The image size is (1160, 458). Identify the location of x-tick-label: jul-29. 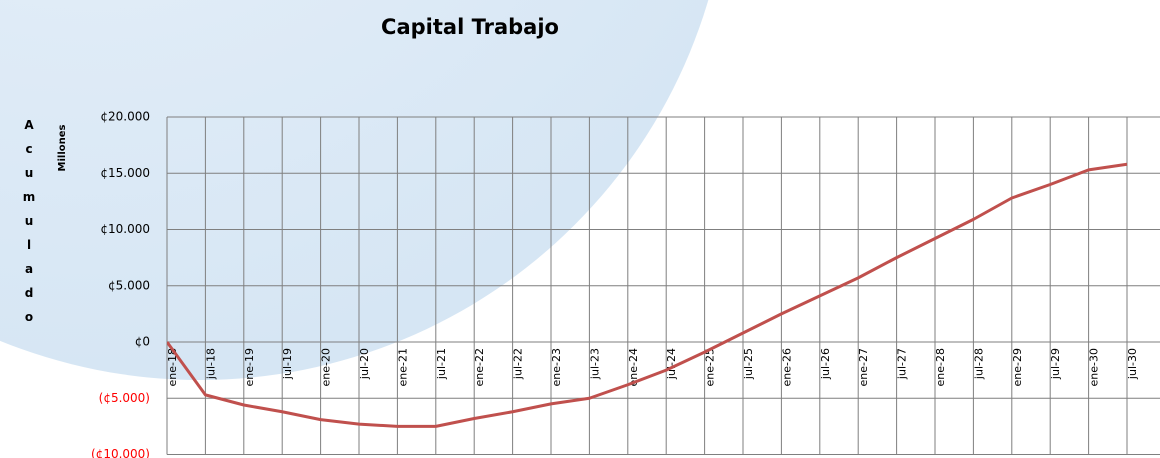
(1055, 364).